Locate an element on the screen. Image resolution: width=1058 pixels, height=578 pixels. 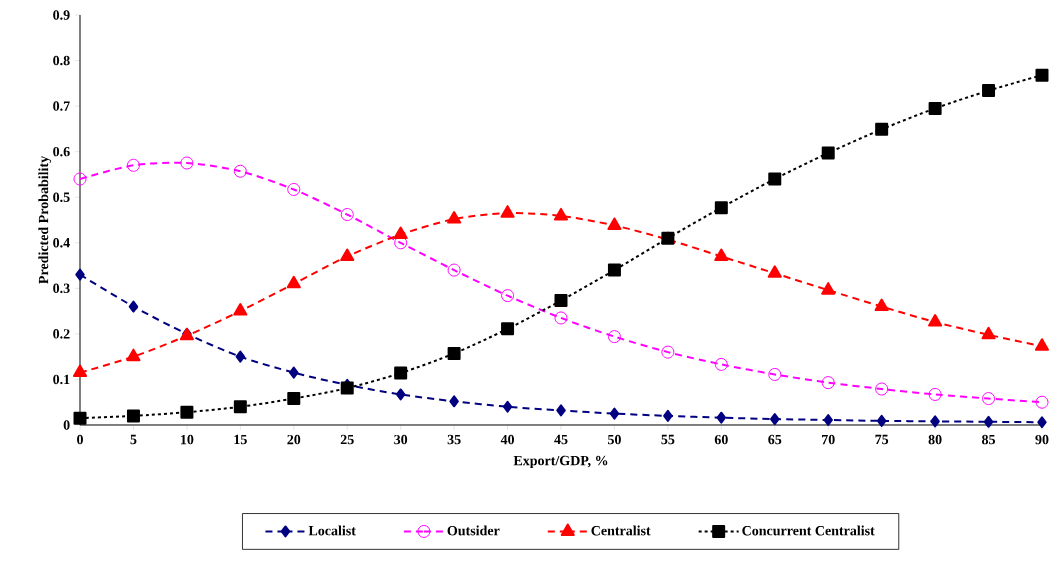
x-tick-label: 60 is located at coordinates (721, 439).